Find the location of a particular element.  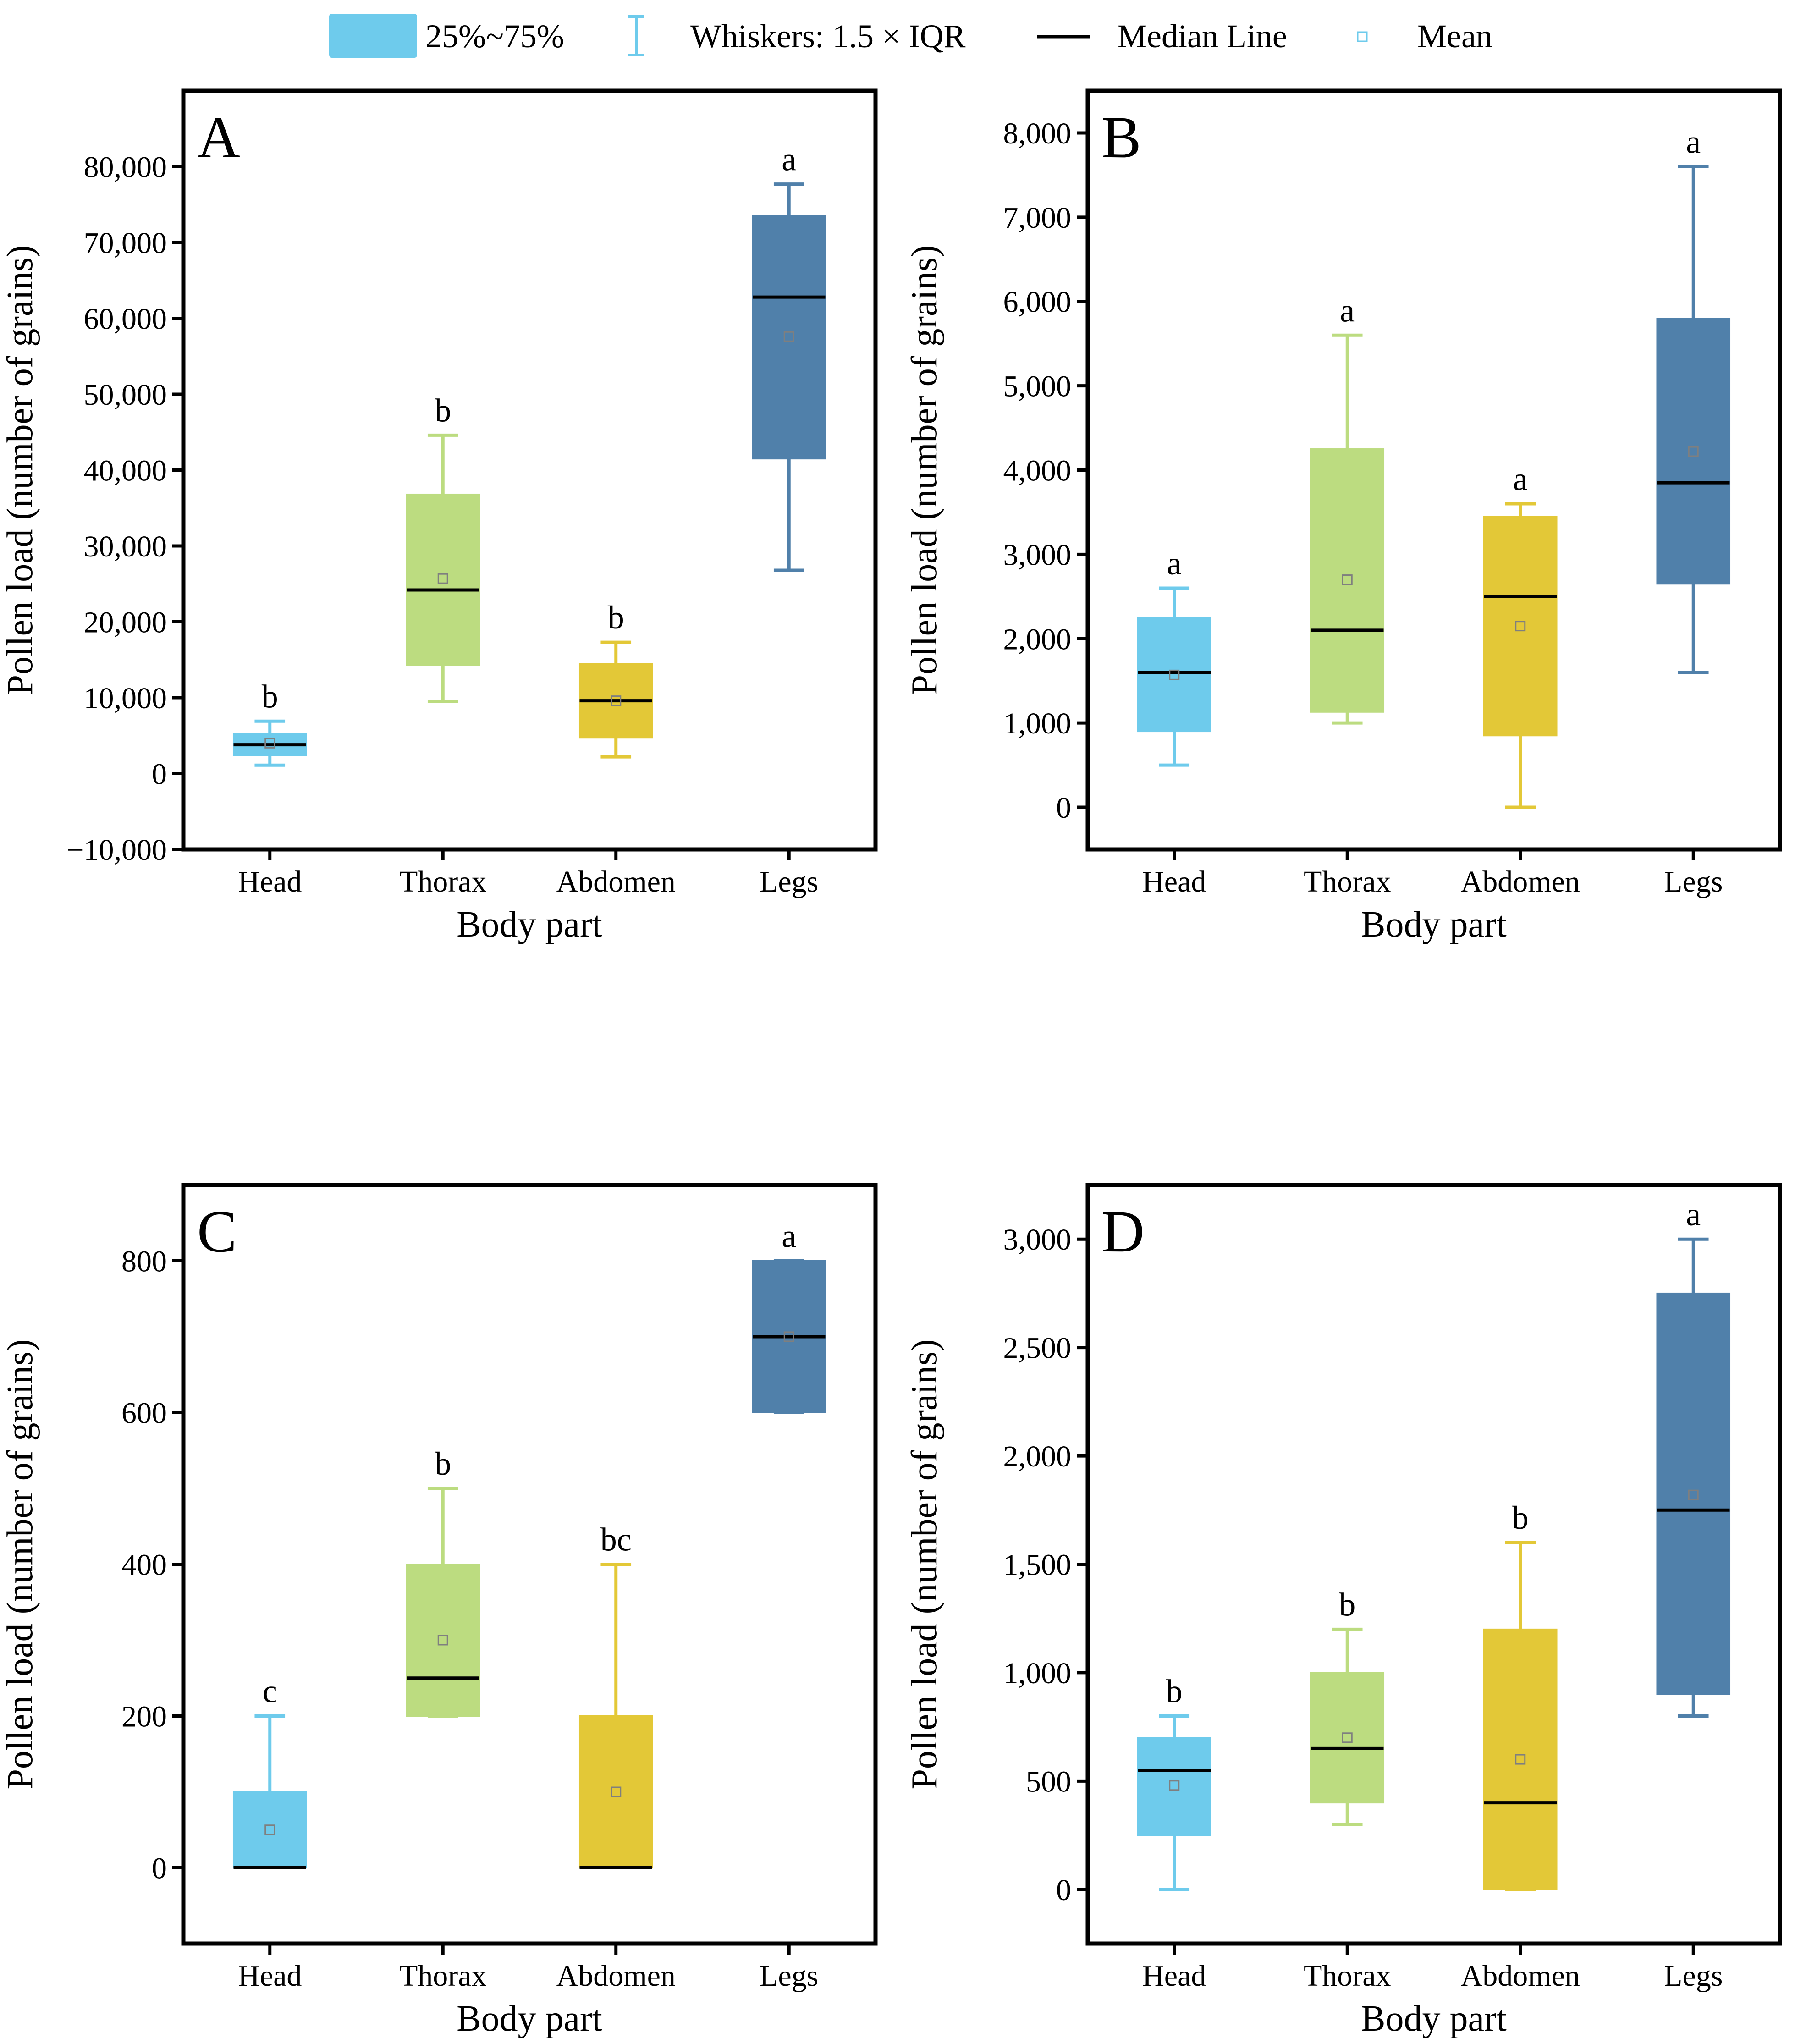

panel-d-significance-letter-legs: a is located at coordinates (1693, 1215).